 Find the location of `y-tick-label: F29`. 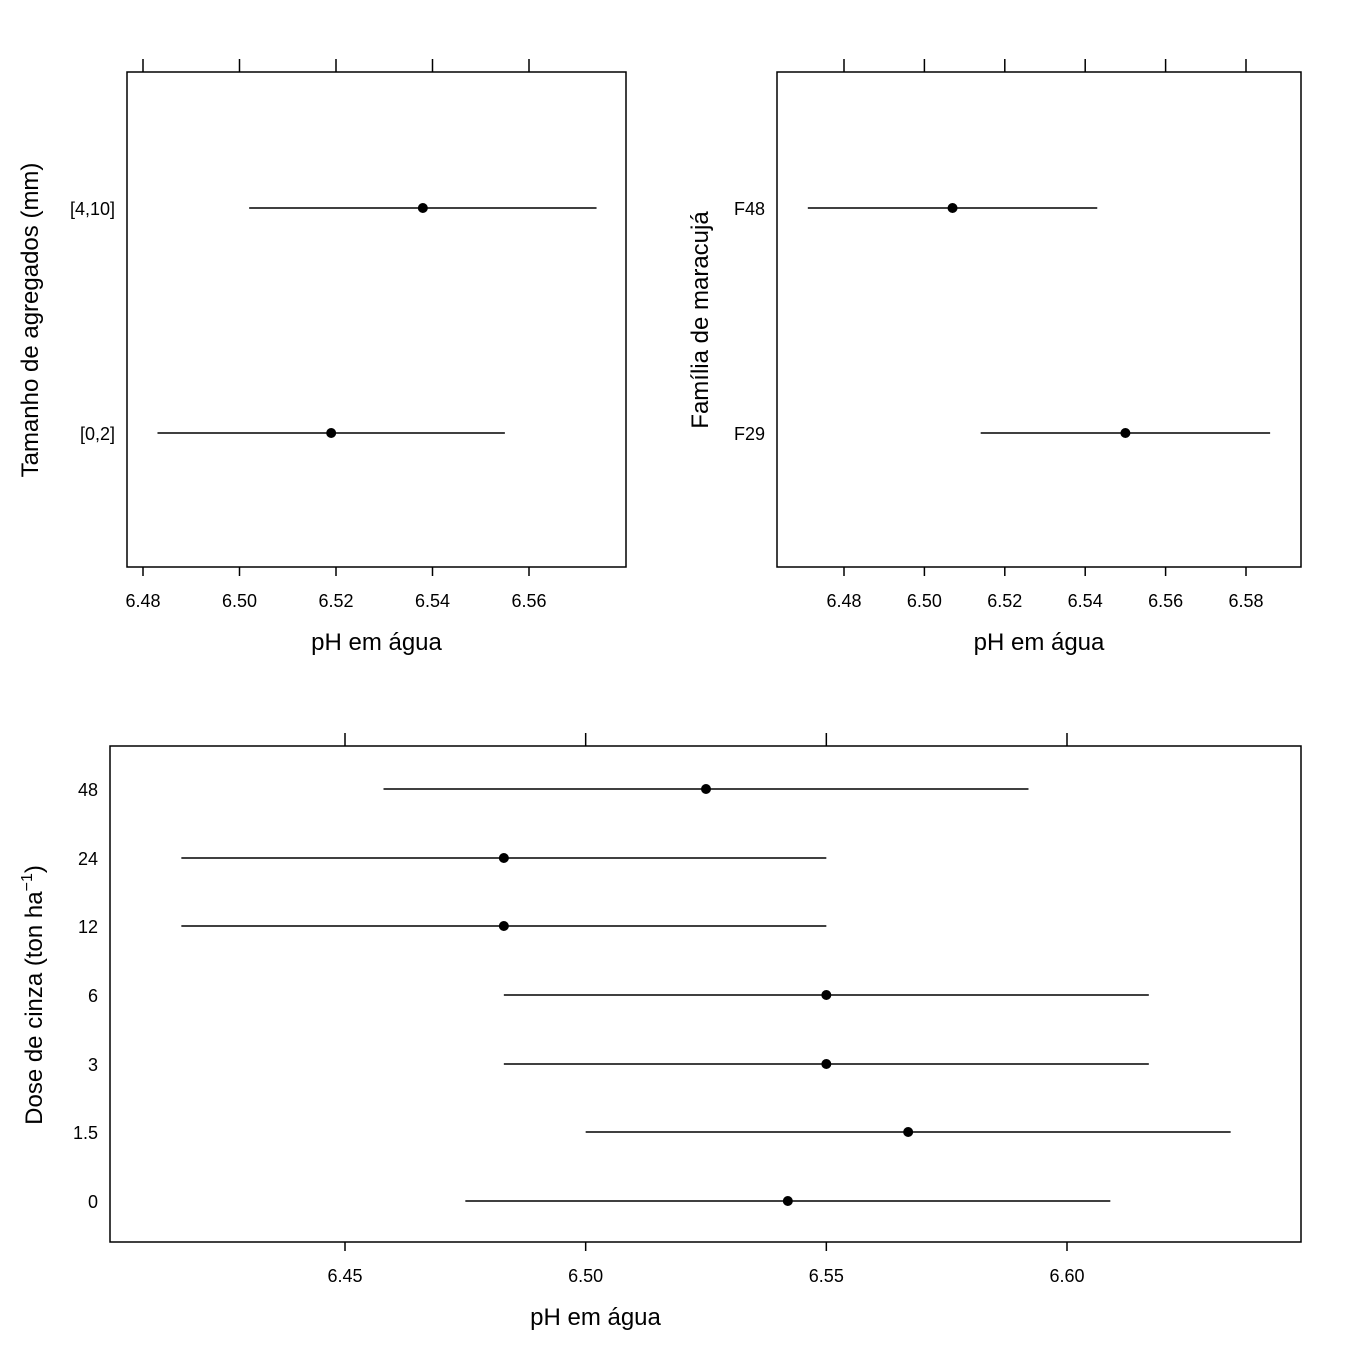

y-tick-label: F29 is located at coordinates (749, 434).